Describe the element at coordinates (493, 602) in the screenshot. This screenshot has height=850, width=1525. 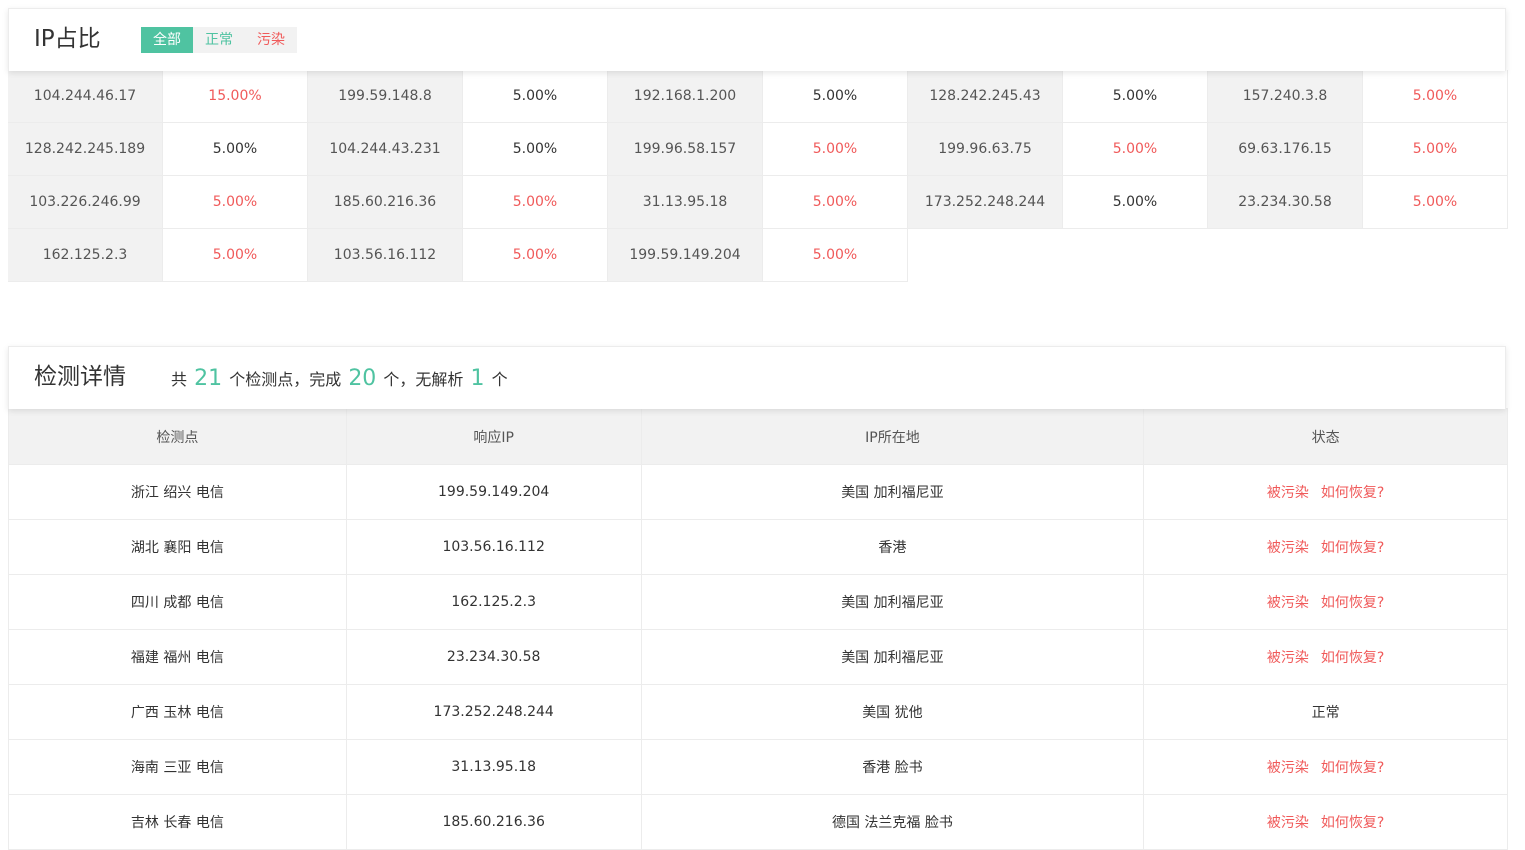
I see `row-ip: 162.125.2.3` at that location.